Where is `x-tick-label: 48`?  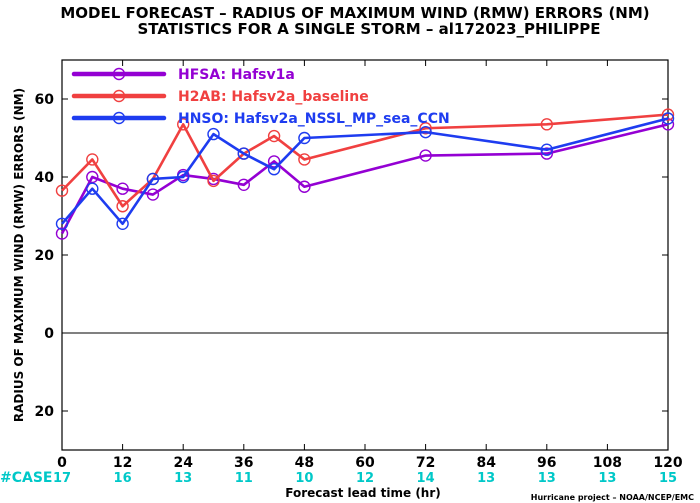
x-tick-label: 48 is located at coordinates (304, 463).